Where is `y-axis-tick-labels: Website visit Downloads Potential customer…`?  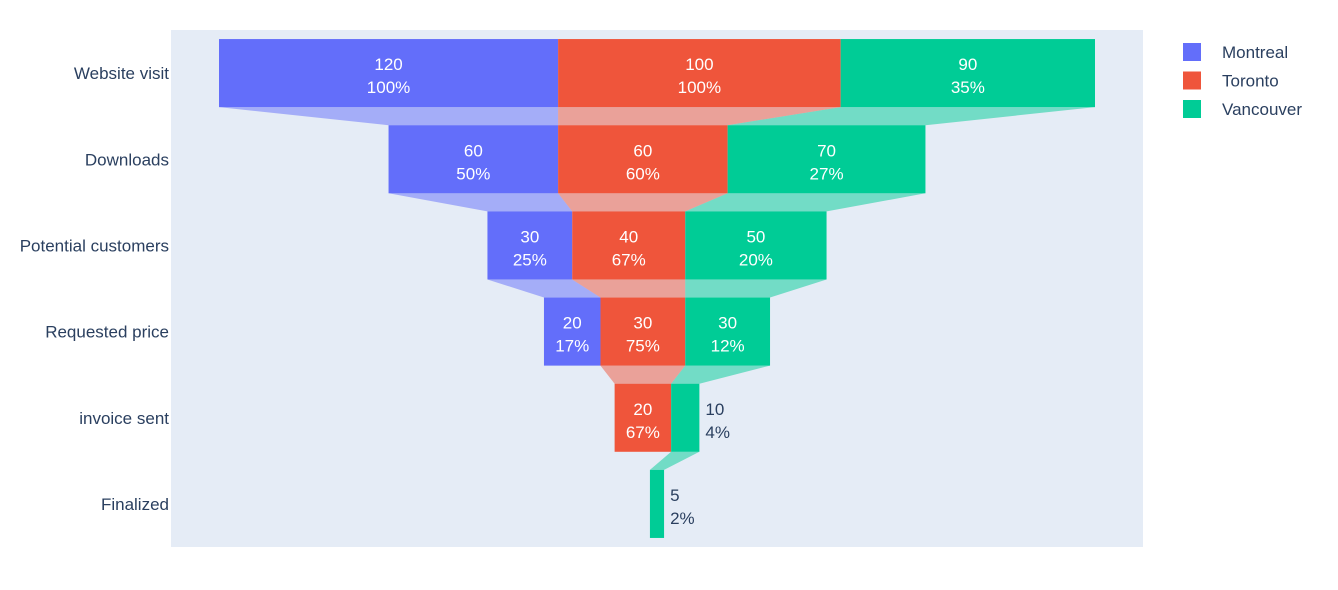
y-axis-tick-labels: Website visit Downloads Potential customer… is located at coordinates (95, 289).